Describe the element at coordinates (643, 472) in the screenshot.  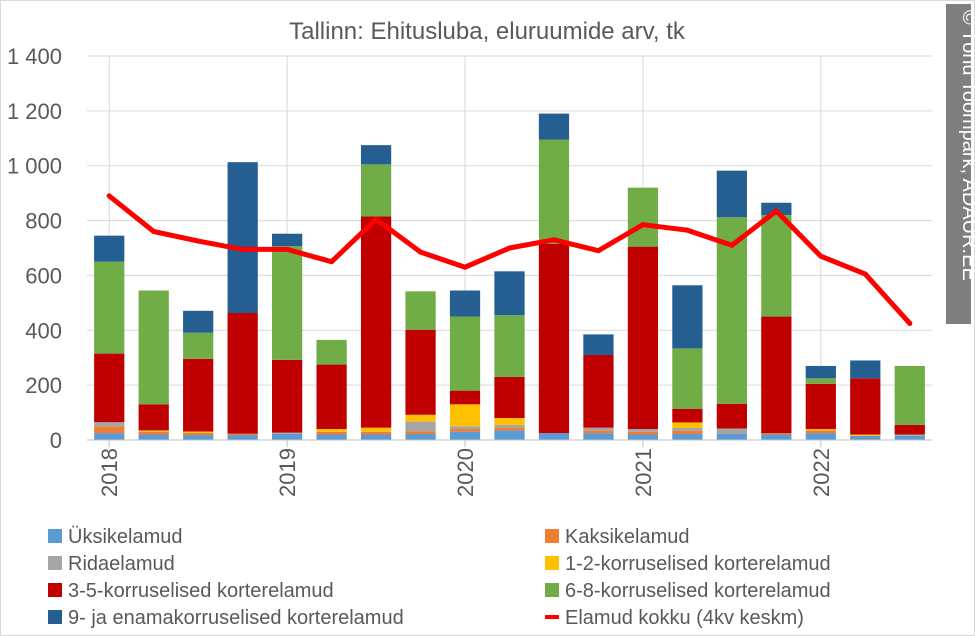
I see `x-tick-label: 2021` at that location.